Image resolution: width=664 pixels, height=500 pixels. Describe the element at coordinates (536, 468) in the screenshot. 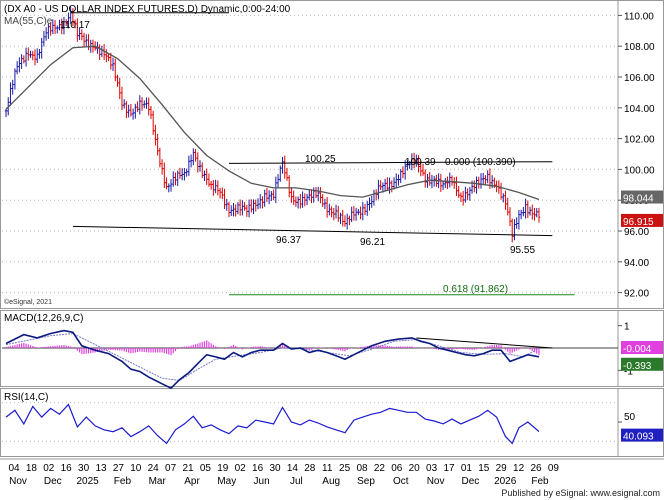

I see `x-tick-label: 26` at that location.